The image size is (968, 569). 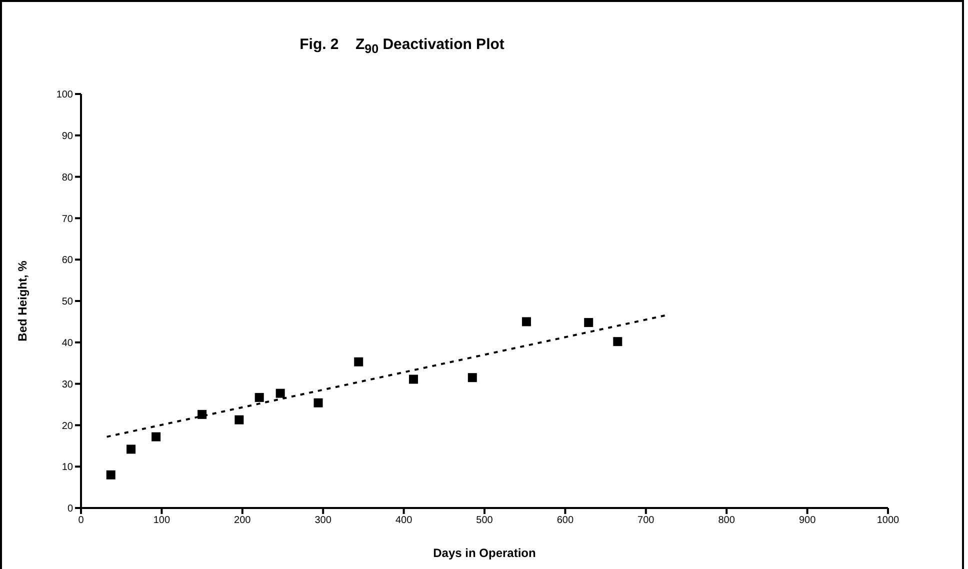 I want to click on y-tick-label: 100, so click(x=65, y=95).